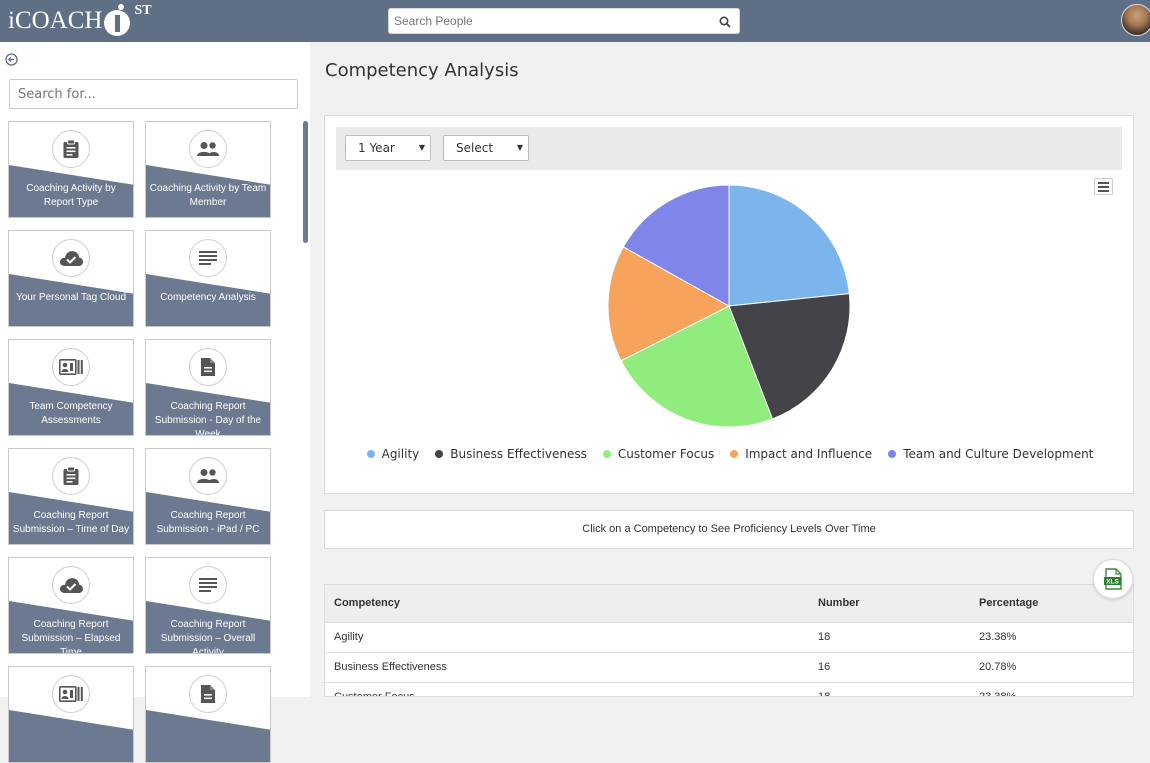  I want to click on sidebar-search, so click(153, 94).